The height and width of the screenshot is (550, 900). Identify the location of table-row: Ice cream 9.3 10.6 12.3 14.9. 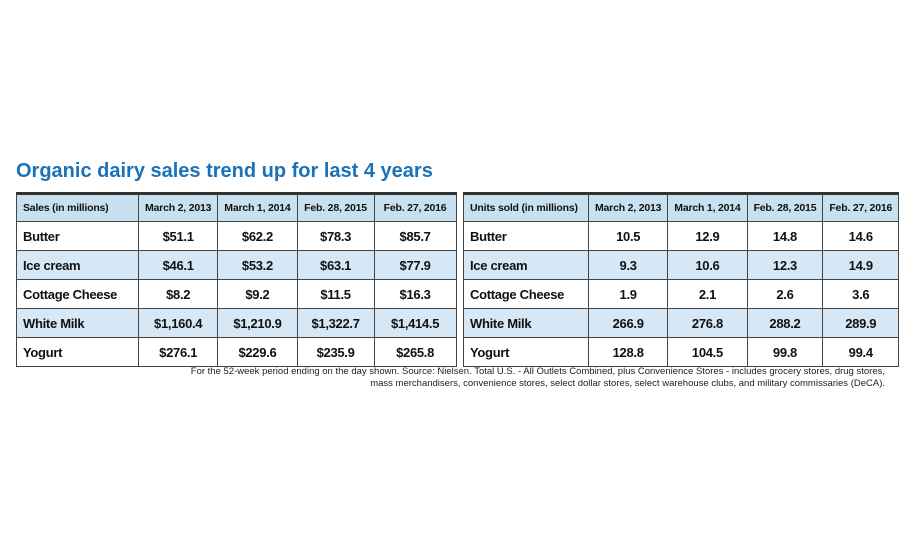
(681, 265).